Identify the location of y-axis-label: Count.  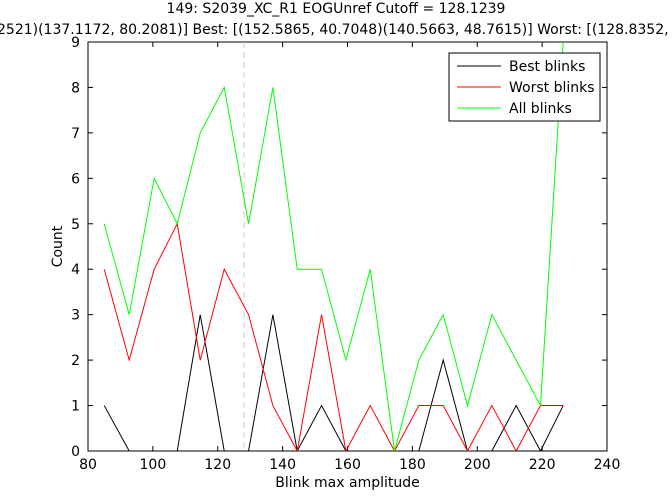
(58, 246).